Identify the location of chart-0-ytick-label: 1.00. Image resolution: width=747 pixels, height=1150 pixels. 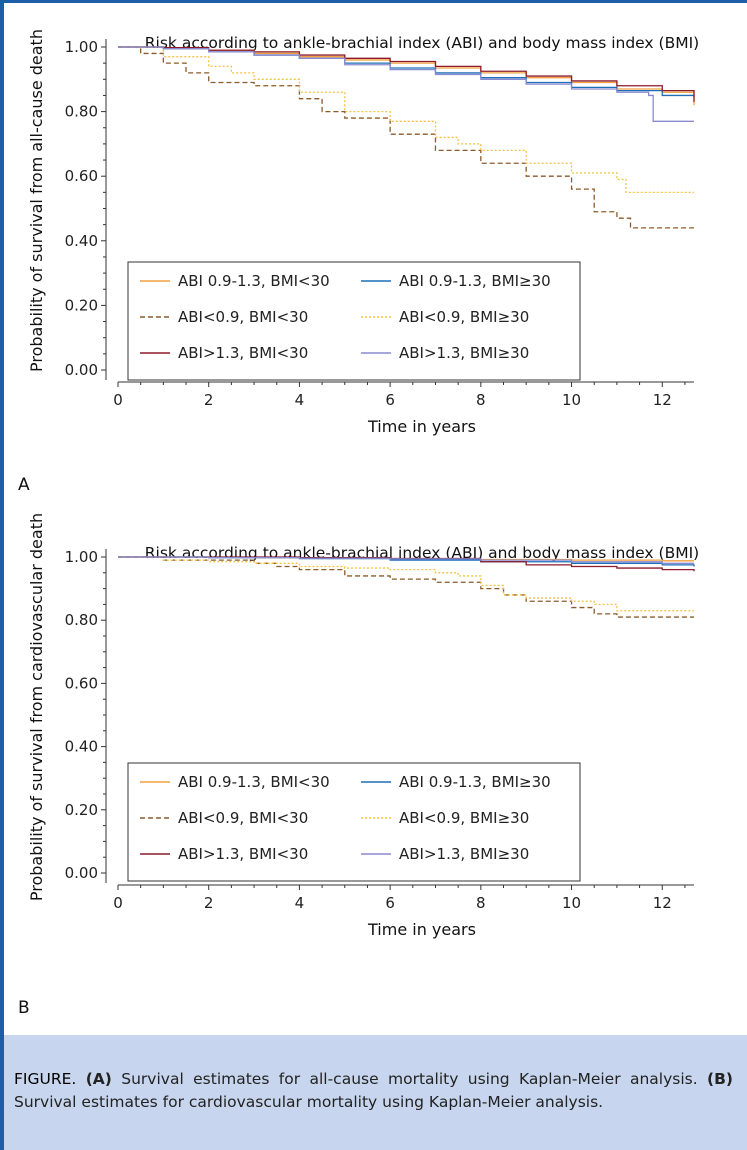
(81, 47).